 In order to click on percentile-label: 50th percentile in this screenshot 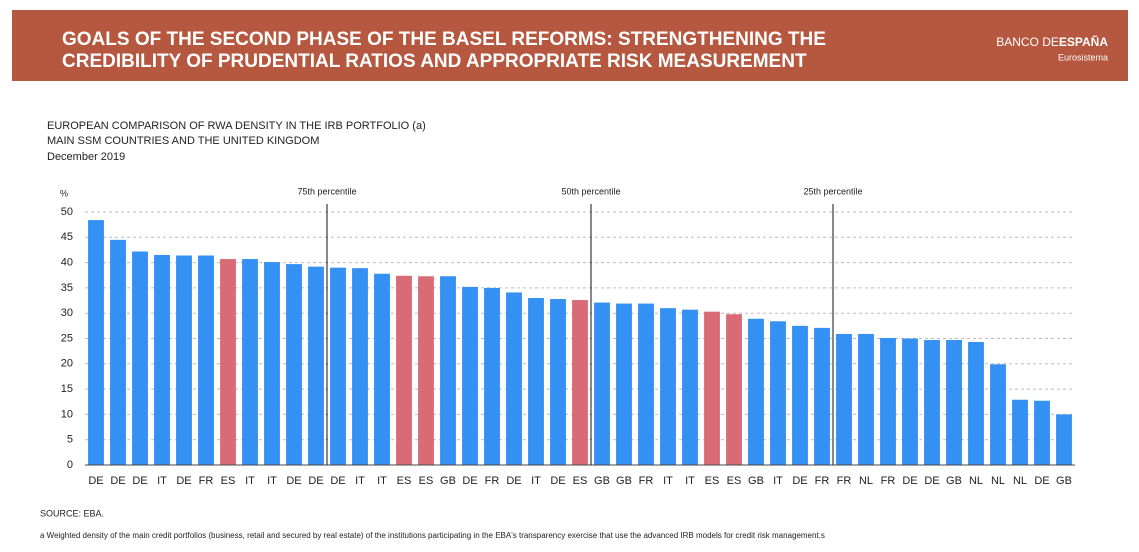, I will do `click(590, 191)`.